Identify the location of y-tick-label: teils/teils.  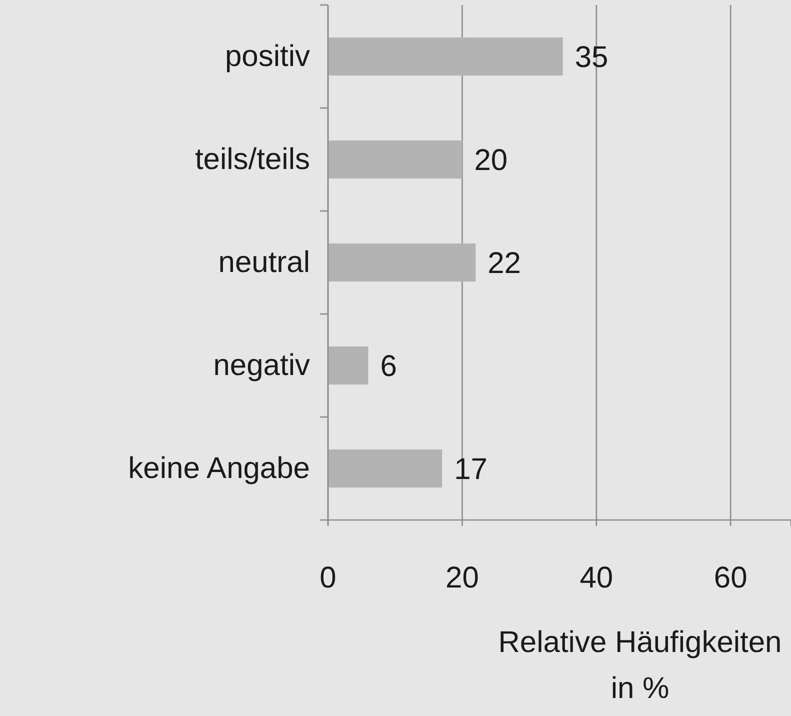
(252, 159).